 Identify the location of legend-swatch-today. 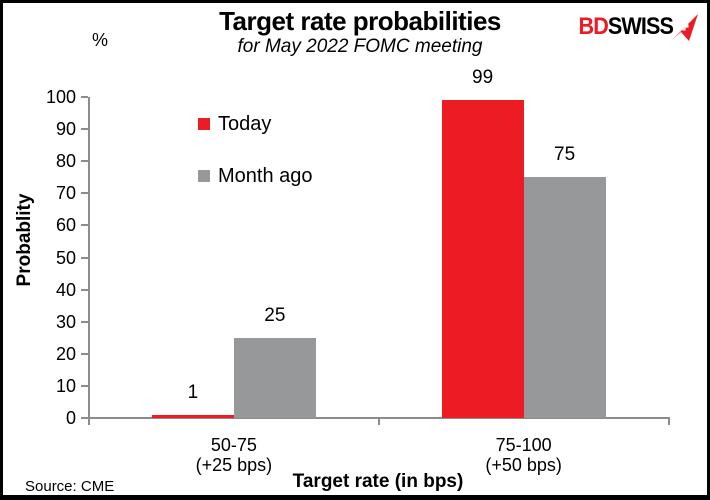
(204, 124).